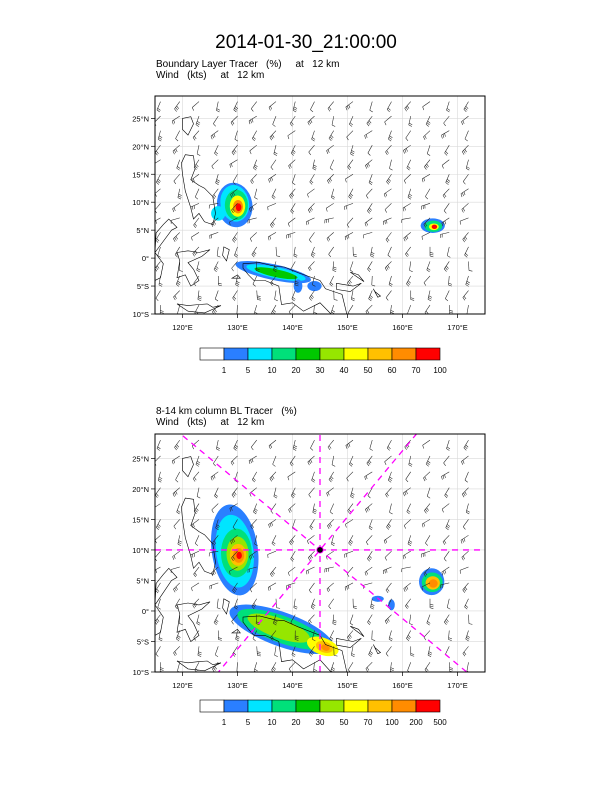 The image size is (612, 792). Describe the element at coordinates (237, 327) in the screenshot. I see `lon-label: 130°E` at that location.